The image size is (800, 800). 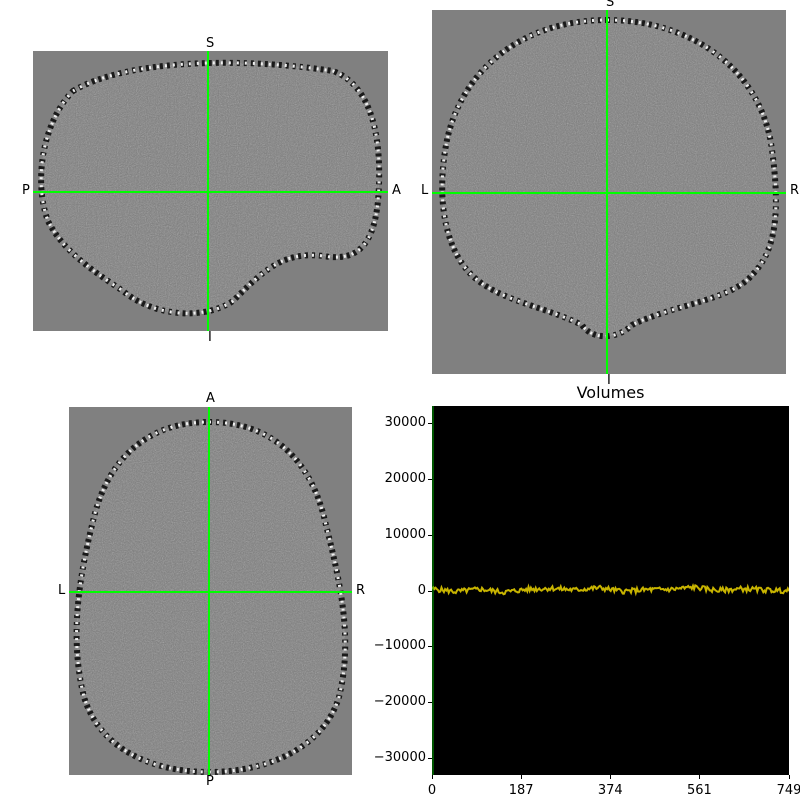 I want to click on axial-label-top: A, so click(x=210, y=398).